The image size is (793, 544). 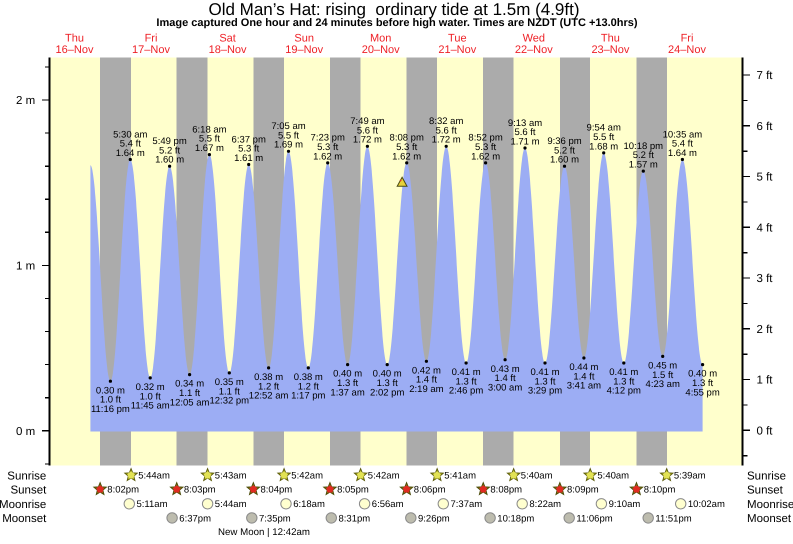 I want to click on svg-text: 0.43 m, so click(x=505, y=369).